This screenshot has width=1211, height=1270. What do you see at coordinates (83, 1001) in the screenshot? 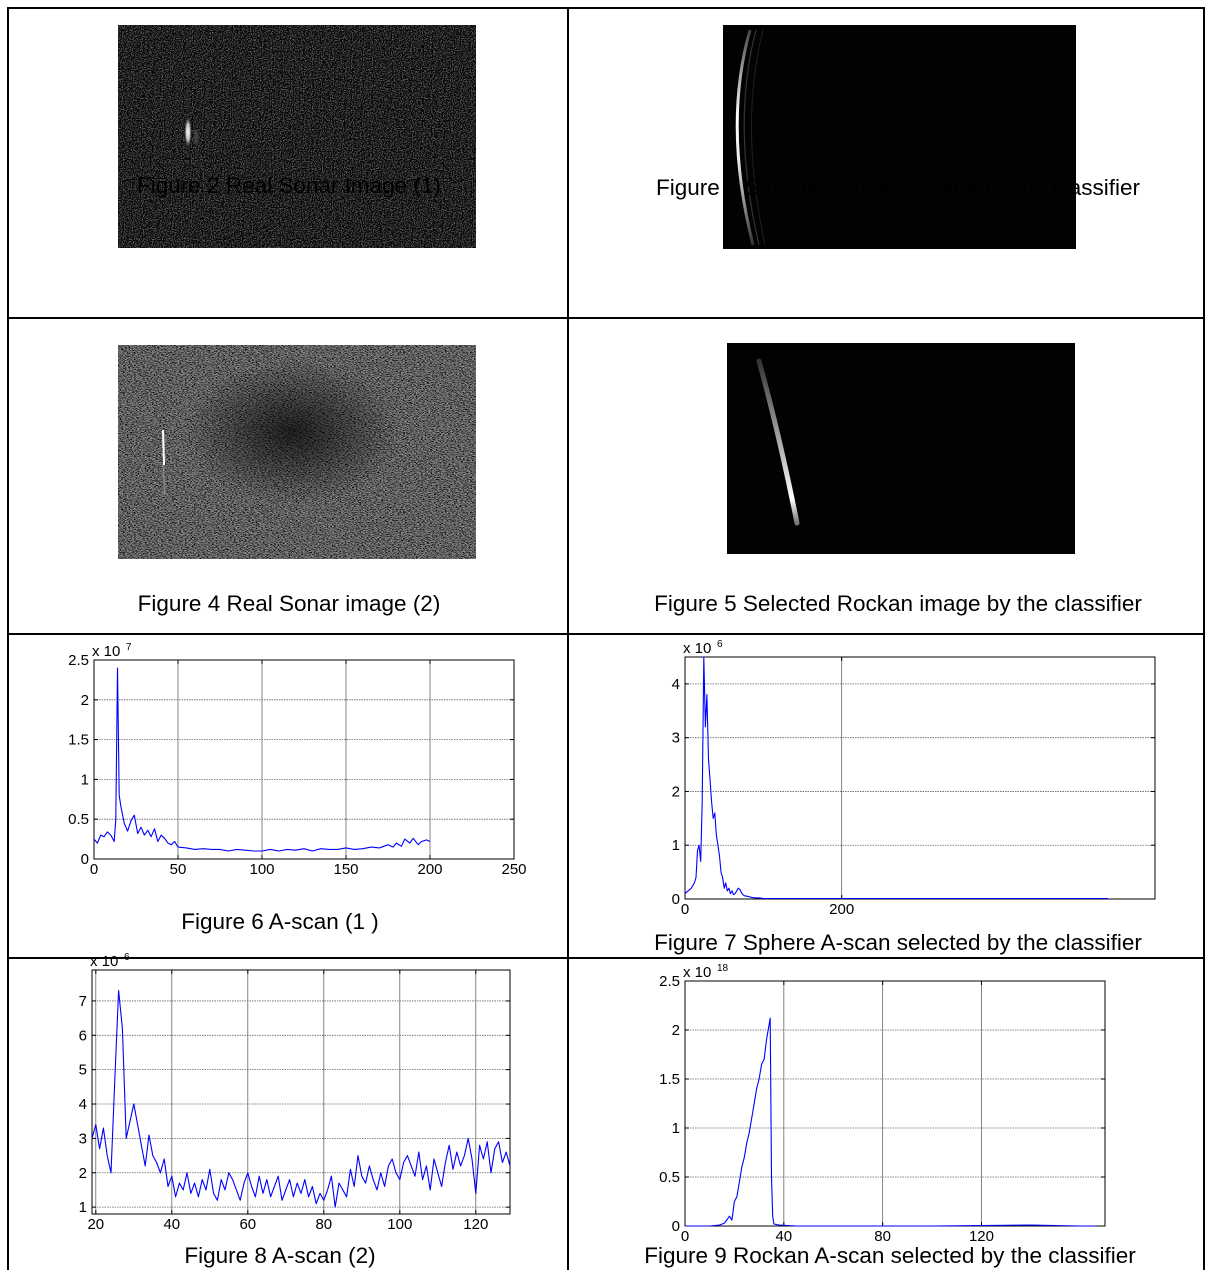
I see `y-tick-label: 7` at bounding box center [83, 1001].